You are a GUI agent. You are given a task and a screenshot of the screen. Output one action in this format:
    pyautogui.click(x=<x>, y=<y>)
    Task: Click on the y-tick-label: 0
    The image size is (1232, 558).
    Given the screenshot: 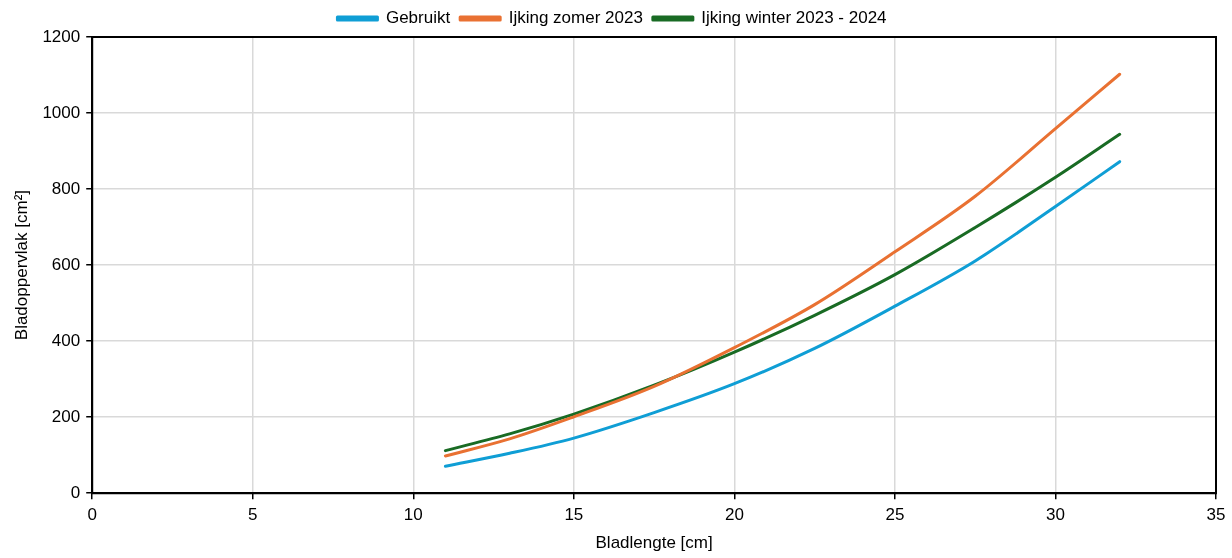 What is the action you would take?
    pyautogui.click(x=75, y=492)
    